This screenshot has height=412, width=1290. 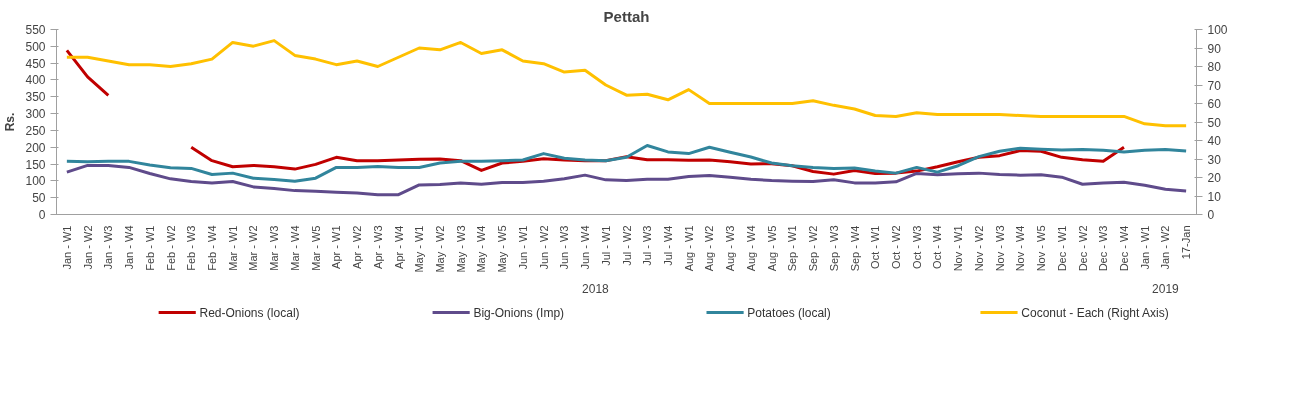 What do you see at coordinates (709, 248) in the screenshot?
I see `x-tick-label: Aug - W2` at bounding box center [709, 248].